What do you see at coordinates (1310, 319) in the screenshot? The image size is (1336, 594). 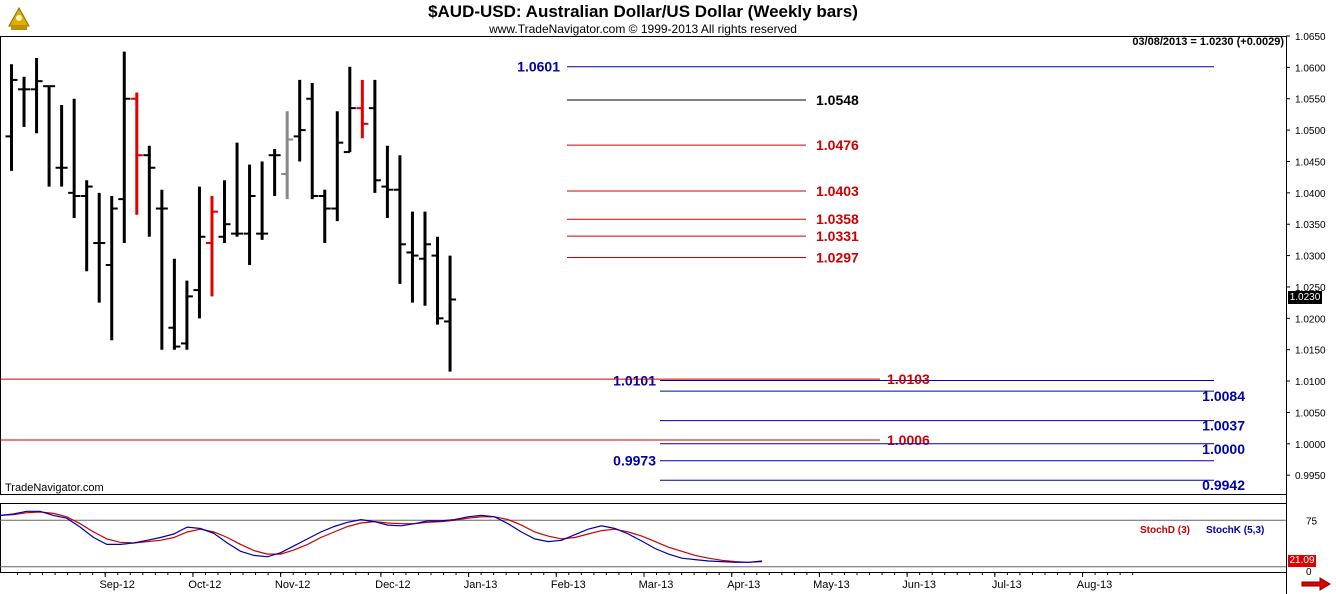 I see `price-tick-label: 1.0200` at bounding box center [1310, 319].